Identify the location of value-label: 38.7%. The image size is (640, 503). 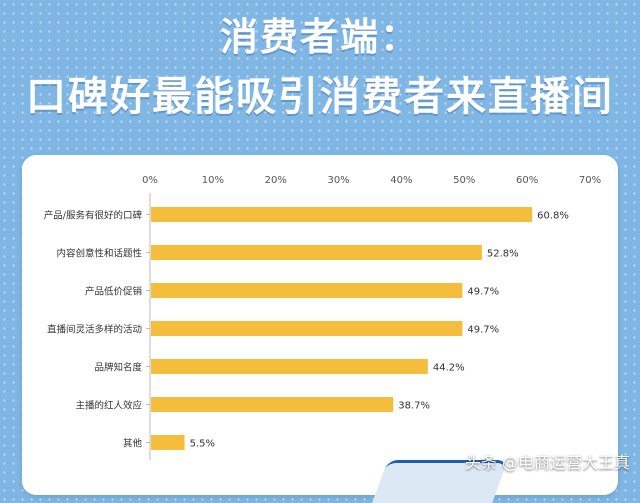
(414, 406).